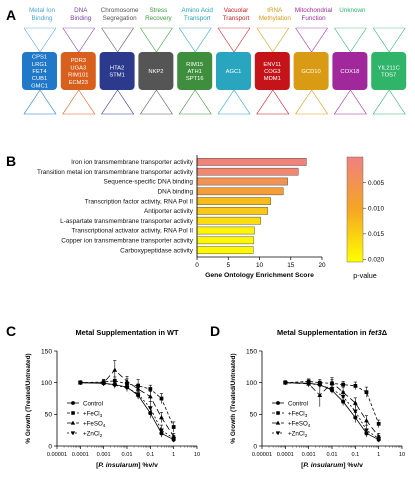 This screenshot has height=480, width=415. Describe the element at coordinates (173, 455) in the screenshot. I see `x-tick-label: 1` at that location.